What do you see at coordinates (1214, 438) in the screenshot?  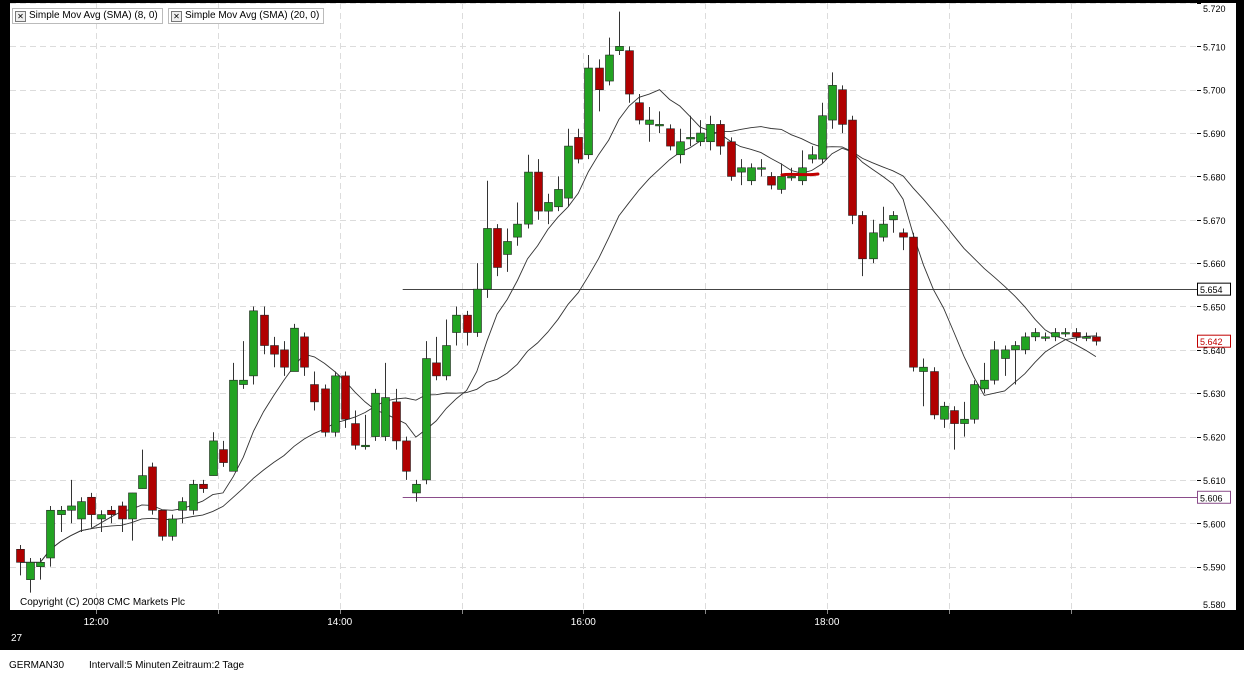 I see `price-tick-label: 5.620` at bounding box center [1214, 438].